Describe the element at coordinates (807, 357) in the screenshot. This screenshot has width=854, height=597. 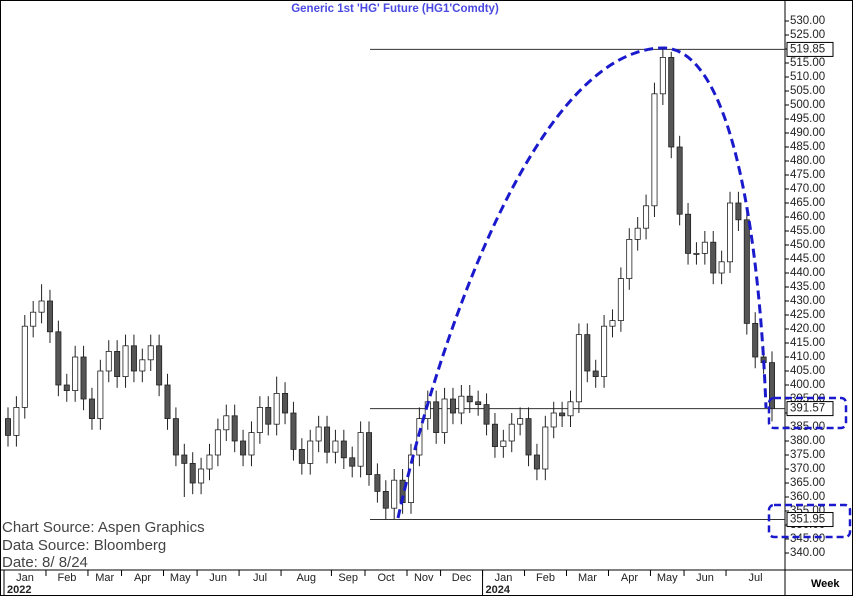
I see `y-tick-label: 410.00` at that location.